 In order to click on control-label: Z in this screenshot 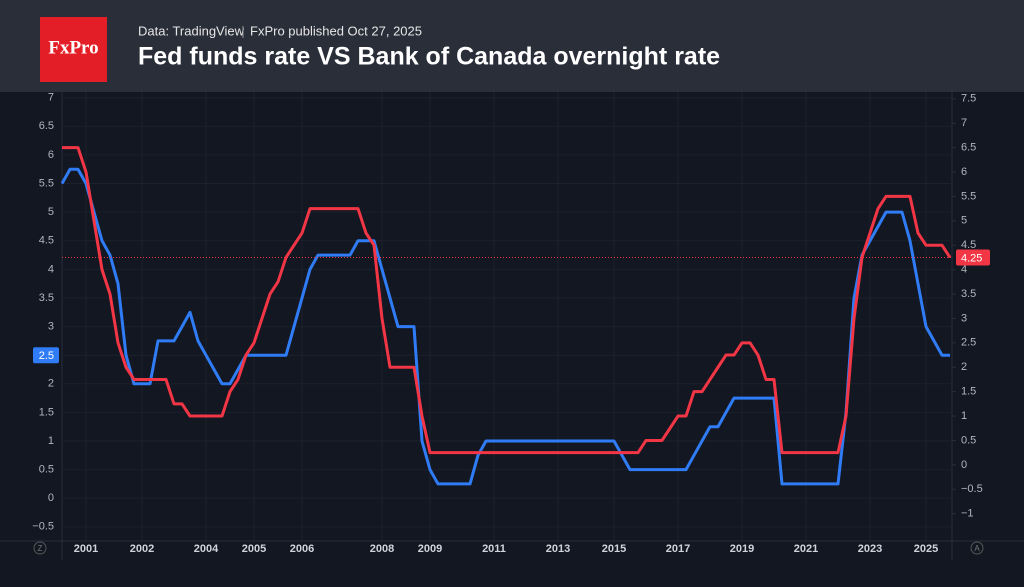, I will do `click(40, 548)`.